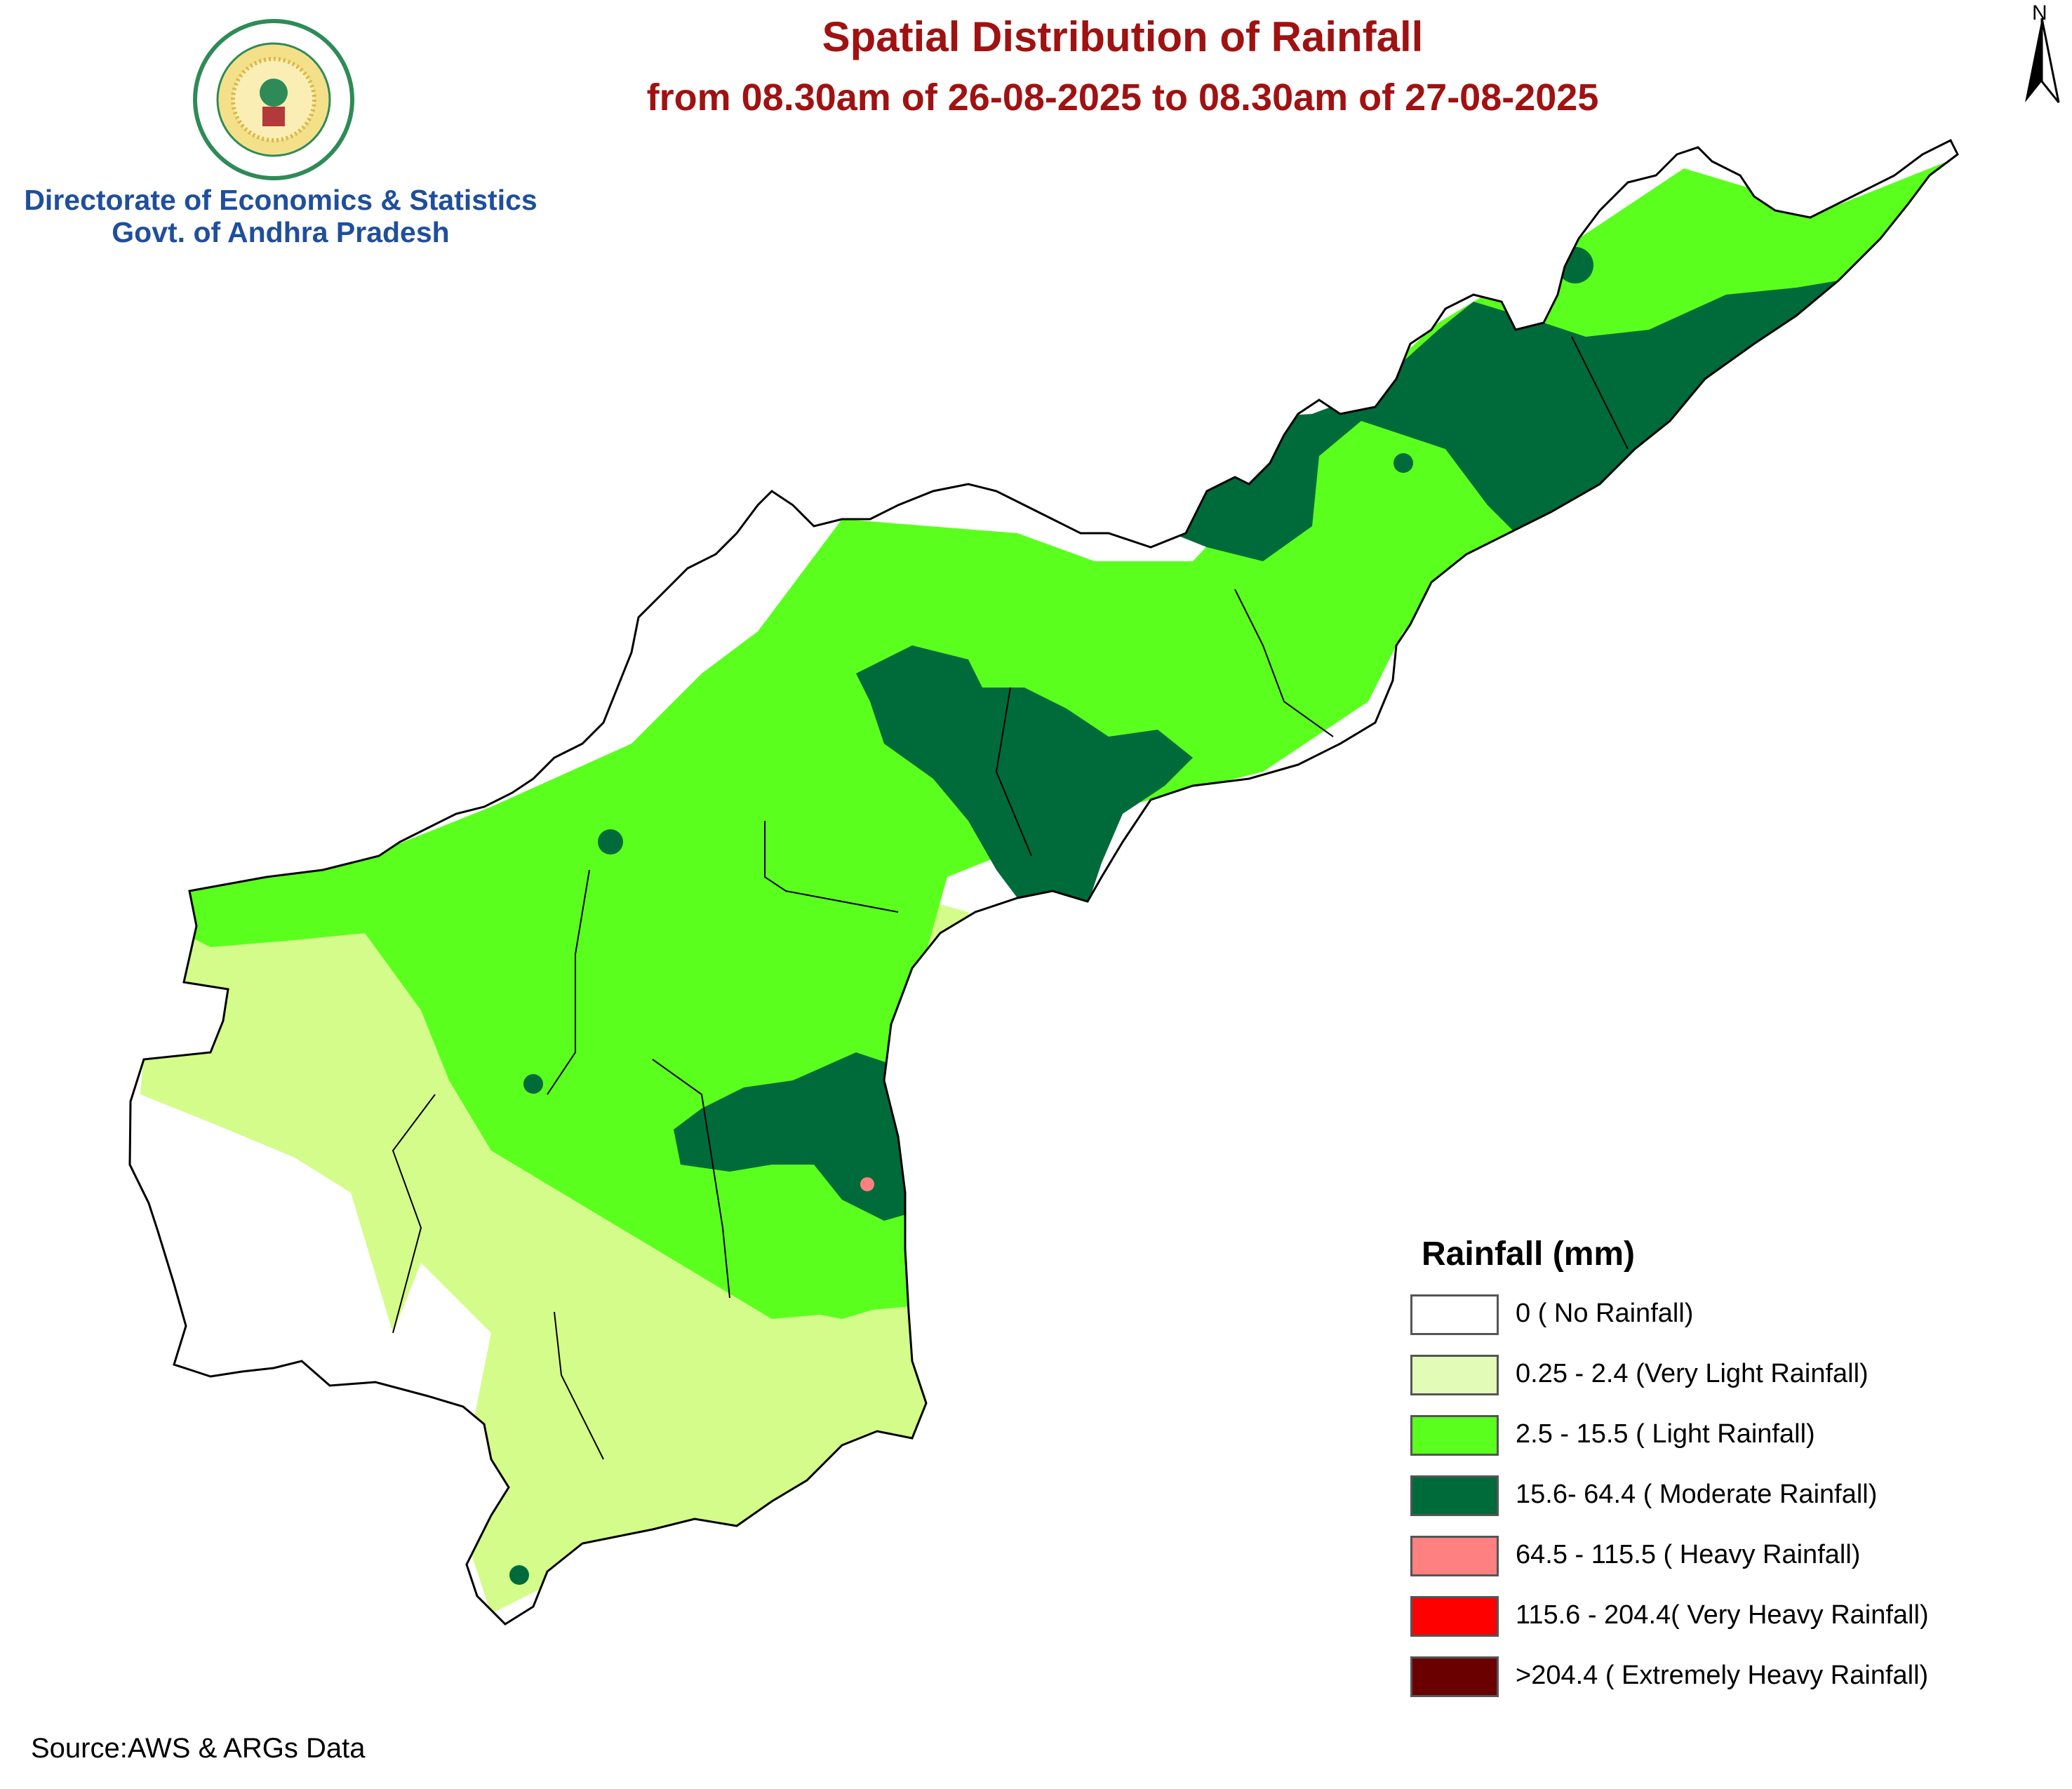 The image size is (2072, 1789). What do you see at coordinates (280, 200) in the screenshot?
I see `organization-name: Directorate of Economics & Statistics` at bounding box center [280, 200].